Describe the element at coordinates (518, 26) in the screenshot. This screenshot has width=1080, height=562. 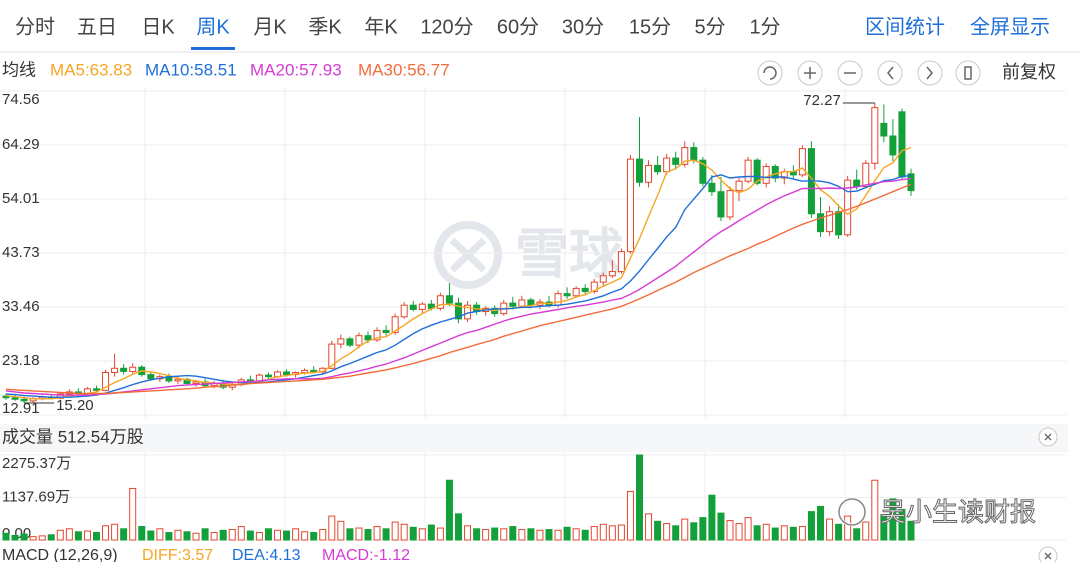
I see `tab: 60分` at that location.